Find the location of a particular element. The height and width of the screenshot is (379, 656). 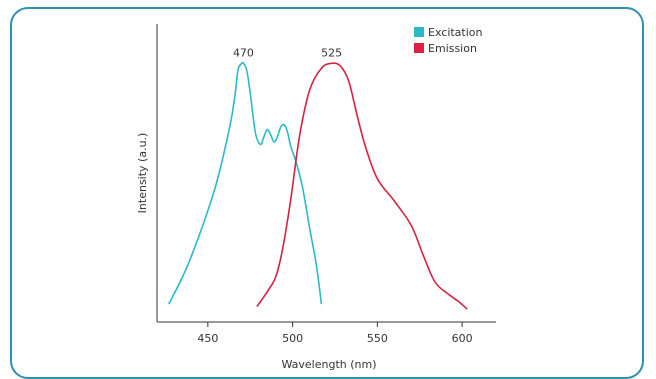

legend: Excitation Emission is located at coordinates (448, 40).